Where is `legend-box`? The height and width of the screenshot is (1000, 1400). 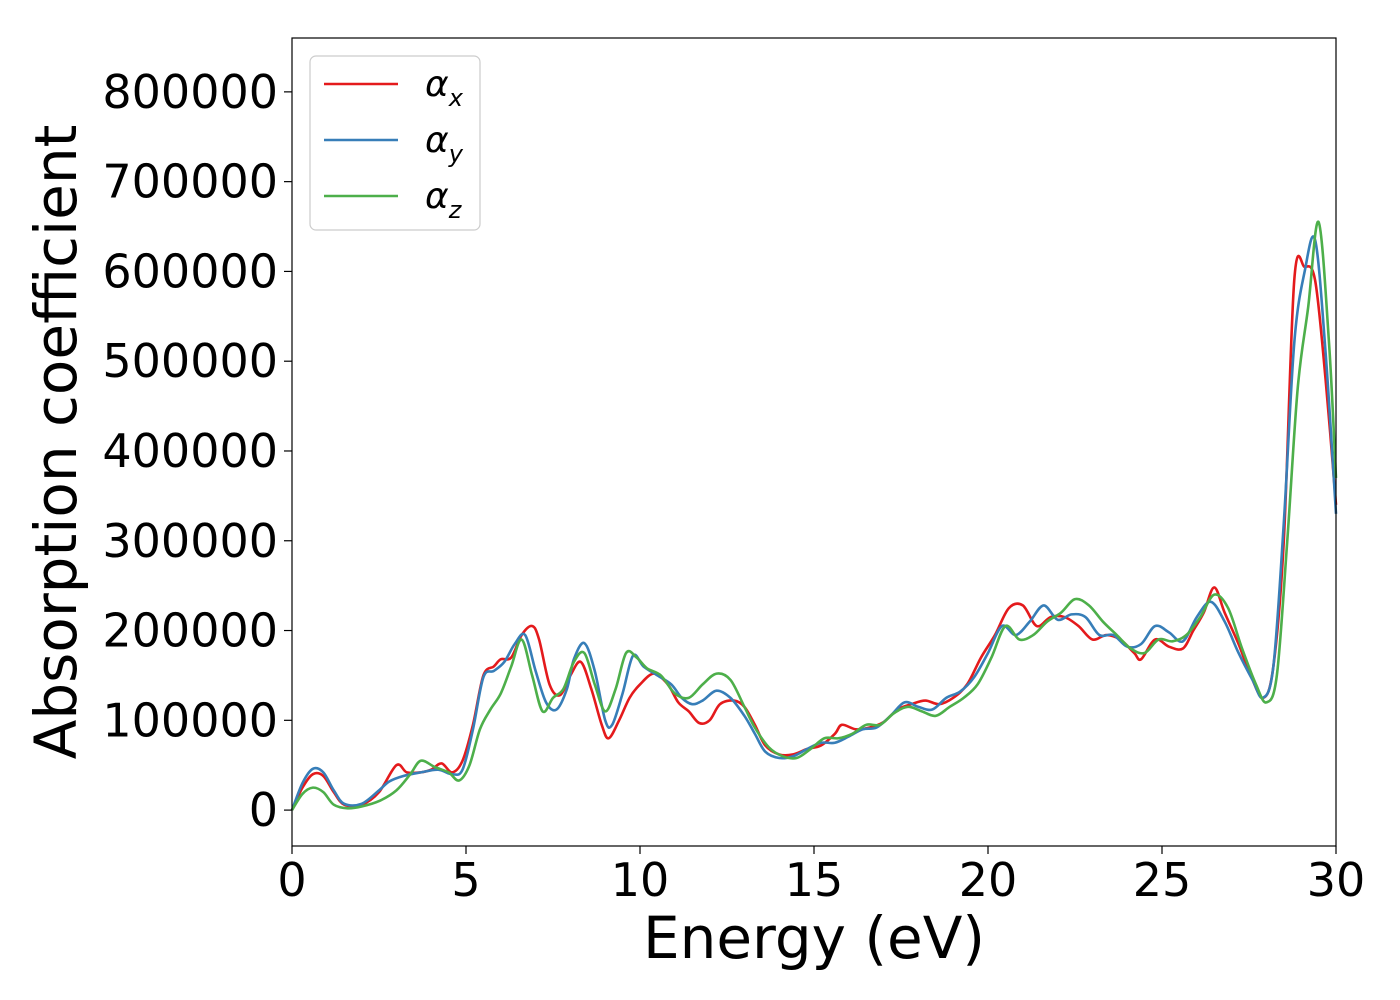 legend-box is located at coordinates (395, 143).